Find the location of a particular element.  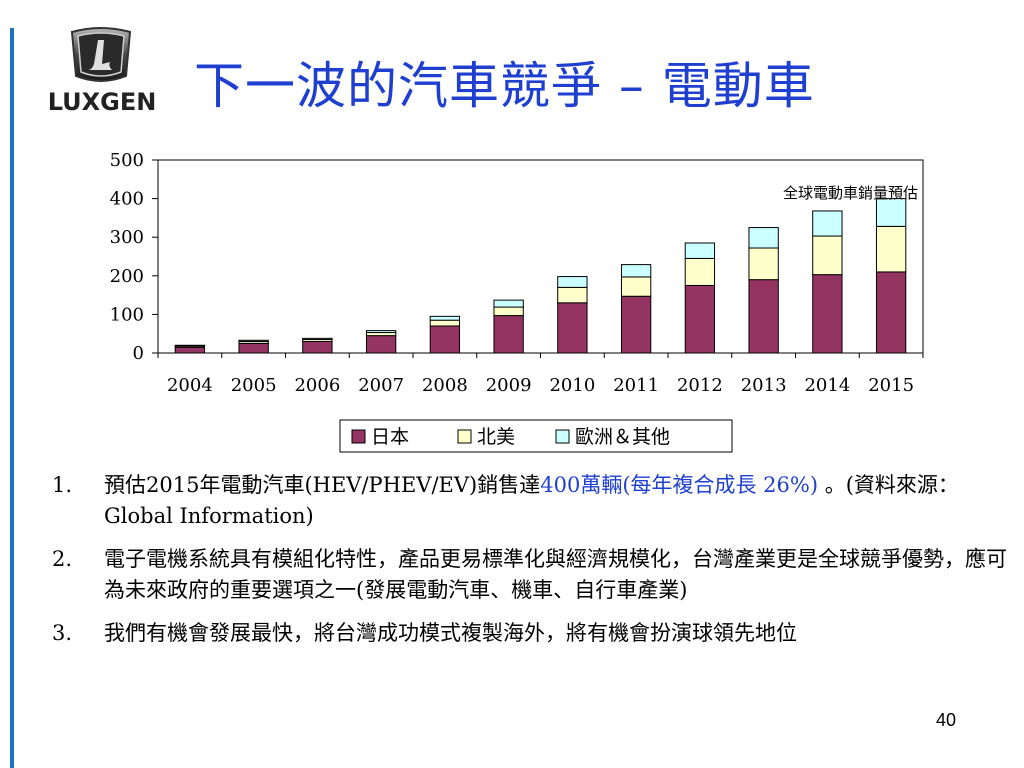

x-tick-label: 2011 is located at coordinates (636, 385).